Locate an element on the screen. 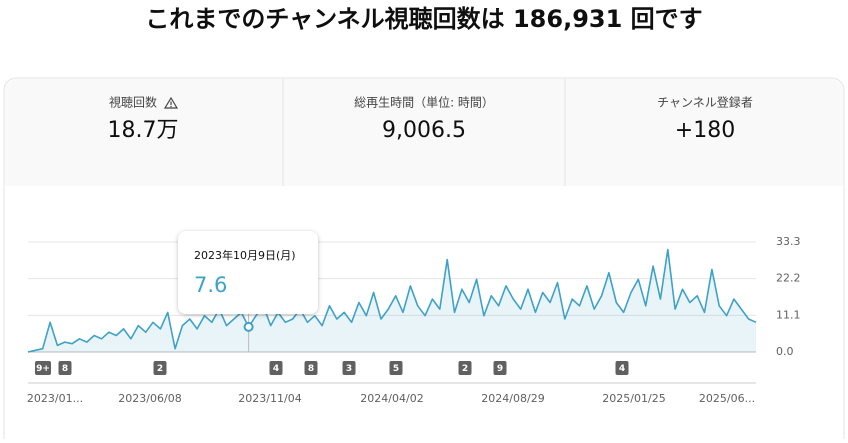 The height and width of the screenshot is (443, 848). metric-value: 18.7万 is located at coordinates (143, 130).